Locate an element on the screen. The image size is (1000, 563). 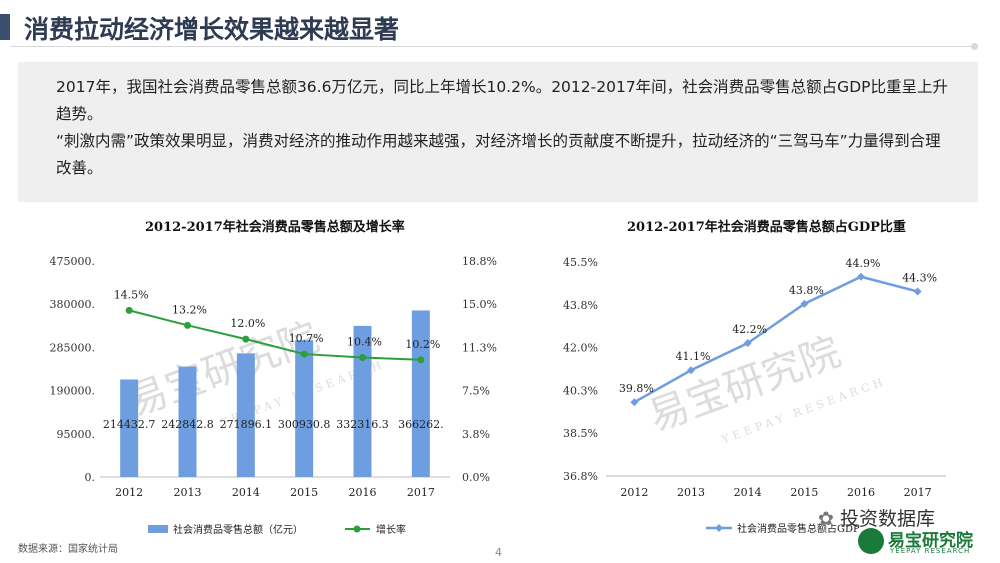
gdp-share-line is located at coordinates (775, 339).